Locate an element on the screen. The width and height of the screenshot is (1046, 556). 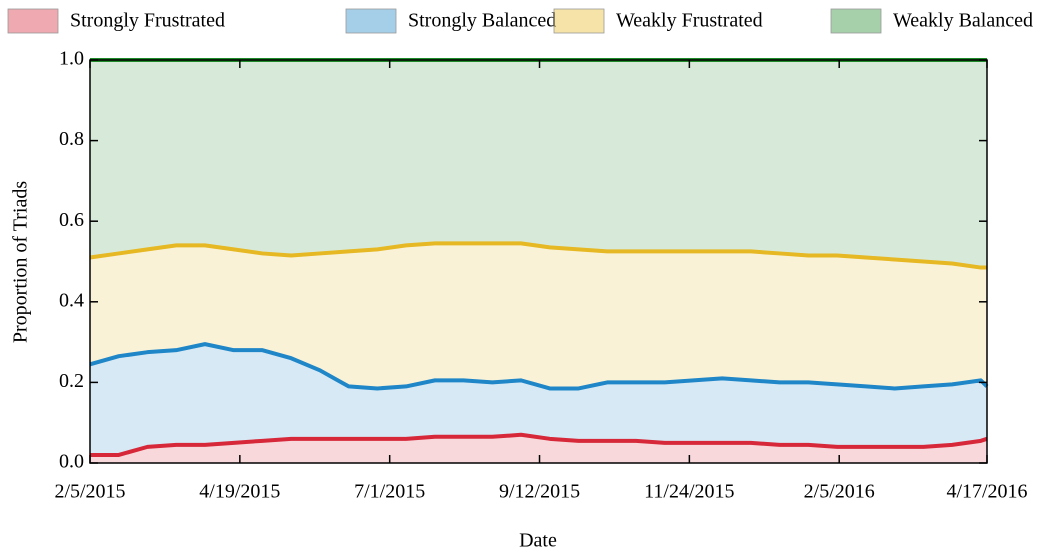
legend-label: Strongly Frustrated is located at coordinates (147, 21).